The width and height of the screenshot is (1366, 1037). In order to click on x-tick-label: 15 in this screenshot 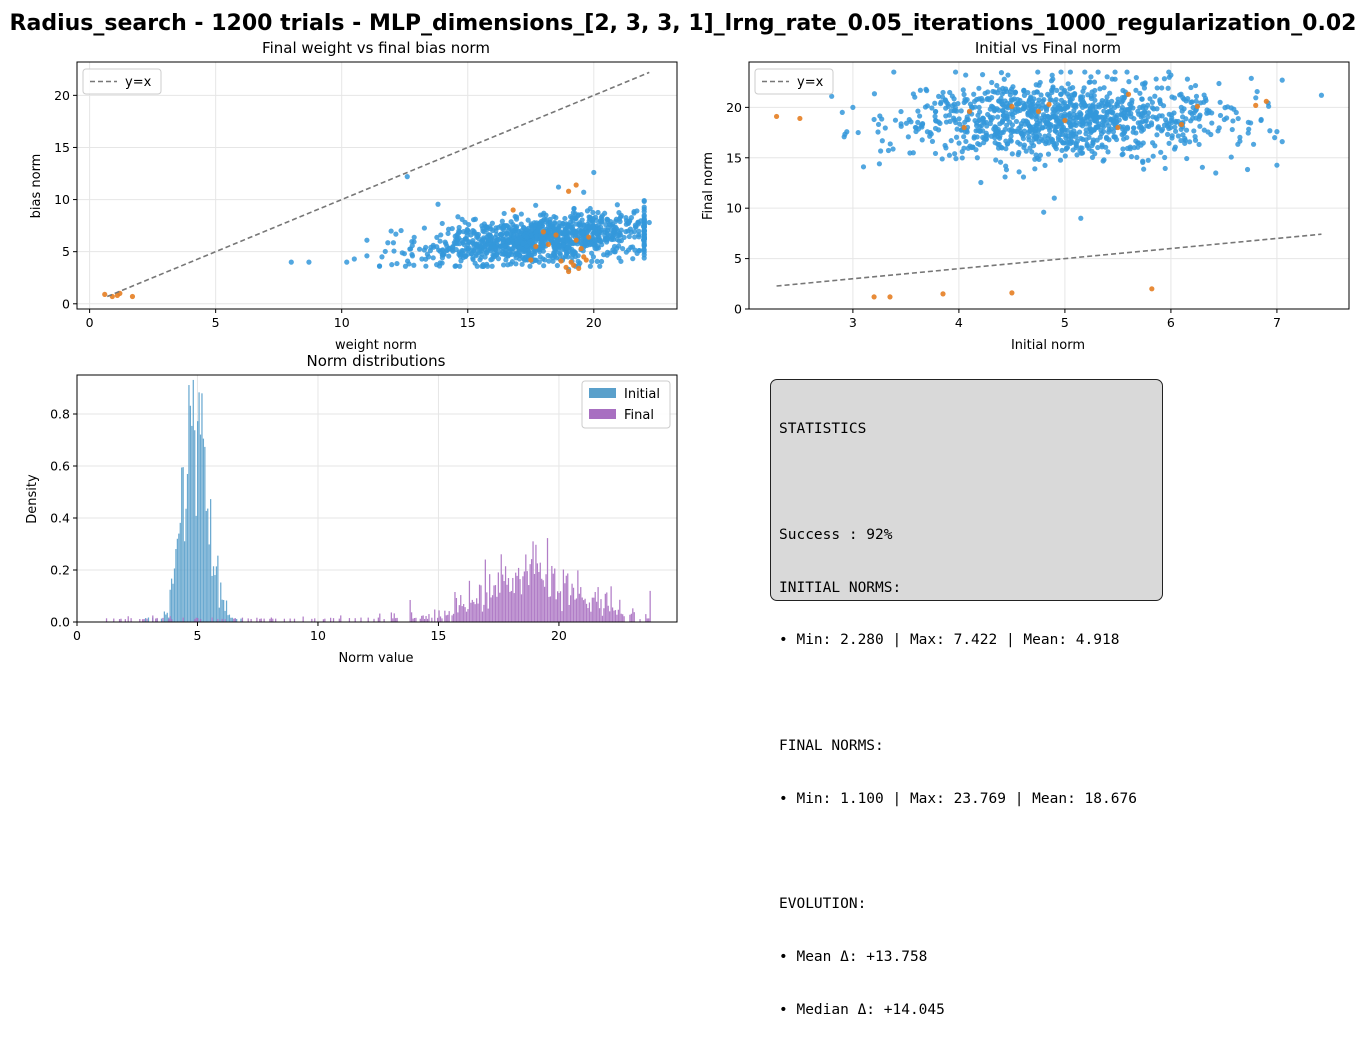, I will do `click(468, 322)`.